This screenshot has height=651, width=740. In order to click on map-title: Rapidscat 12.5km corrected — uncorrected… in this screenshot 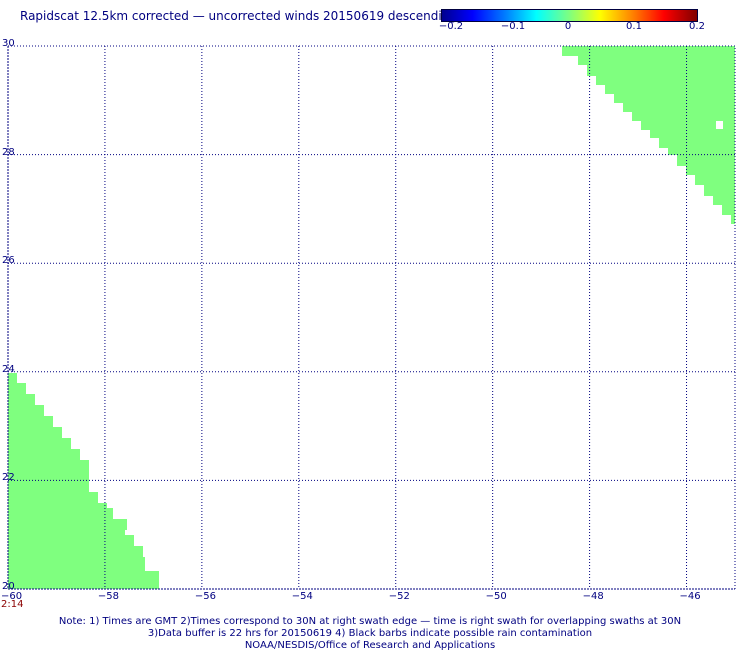, I will do `click(238, 16)`.